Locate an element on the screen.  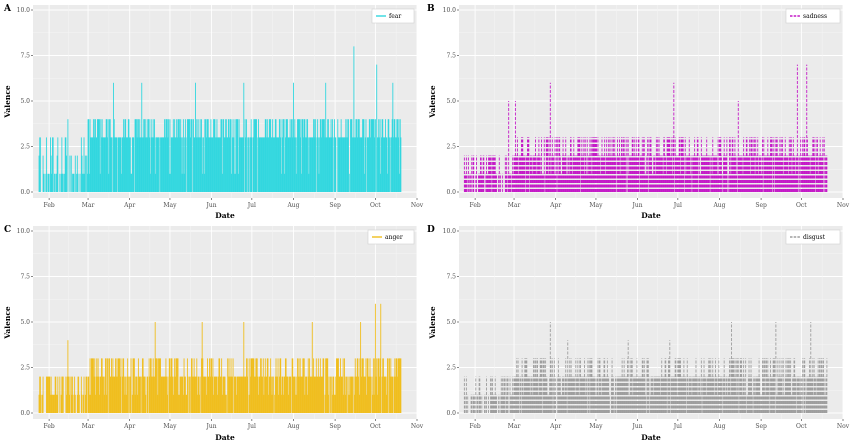
panel-letter: A is located at coordinates (7, 9).